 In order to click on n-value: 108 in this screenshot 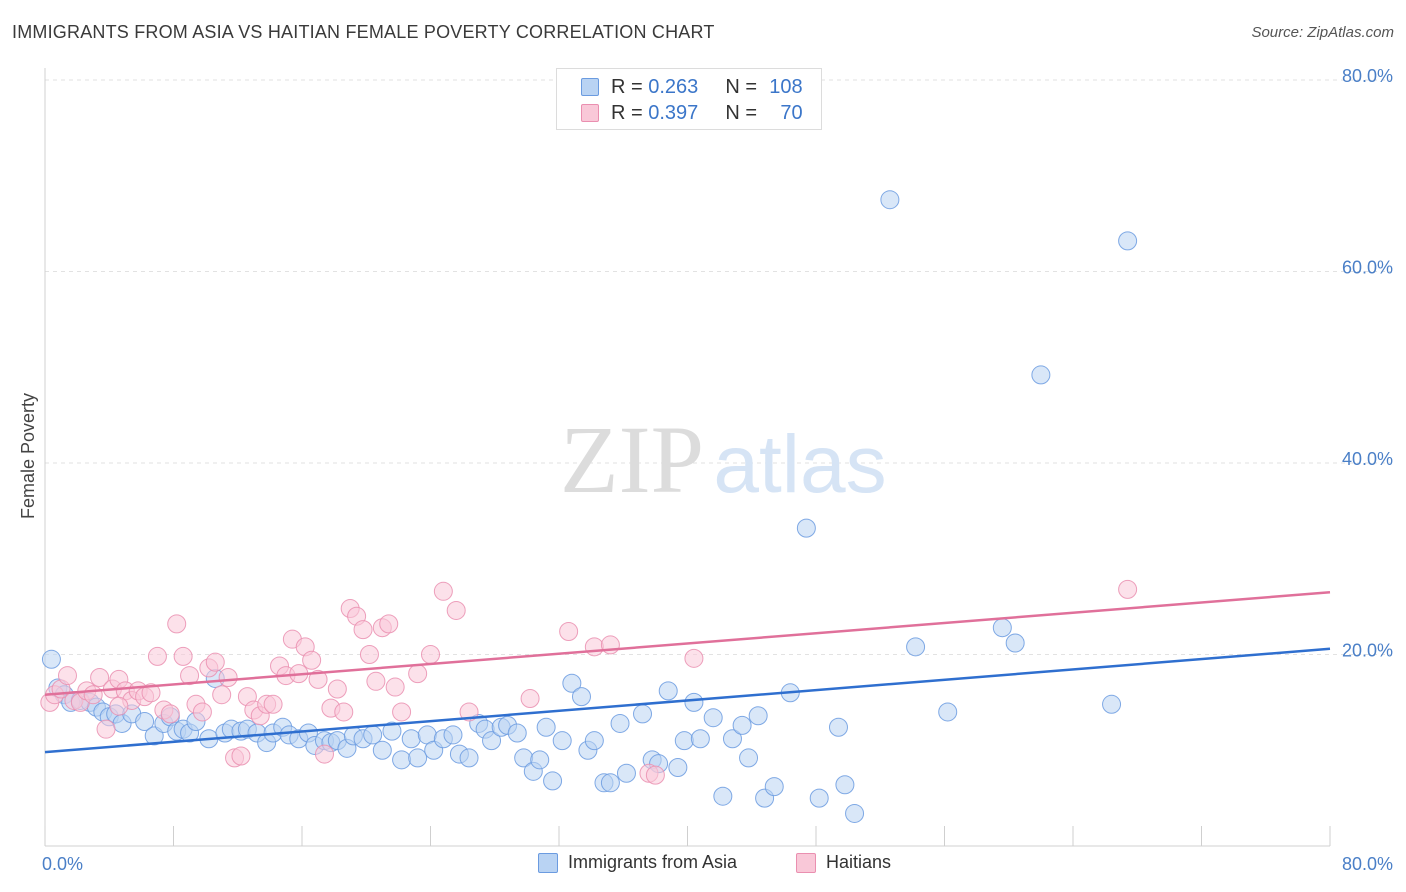, I will do `click(786, 86)`.